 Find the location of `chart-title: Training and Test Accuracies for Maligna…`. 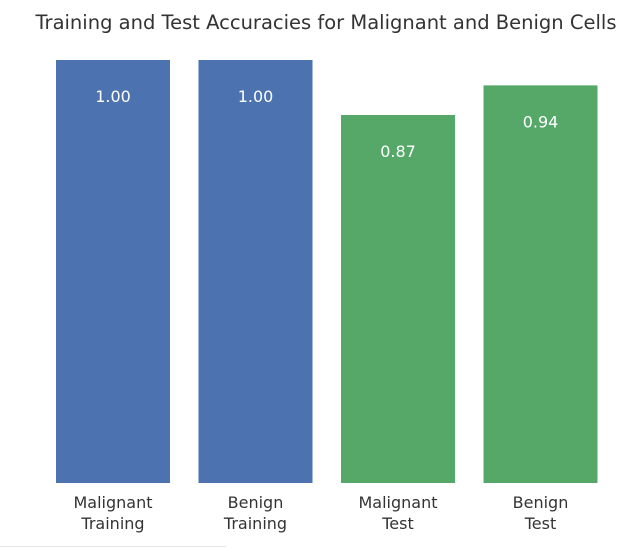

chart-title: Training and Test Accuracies for Maligna… is located at coordinates (326, 22).